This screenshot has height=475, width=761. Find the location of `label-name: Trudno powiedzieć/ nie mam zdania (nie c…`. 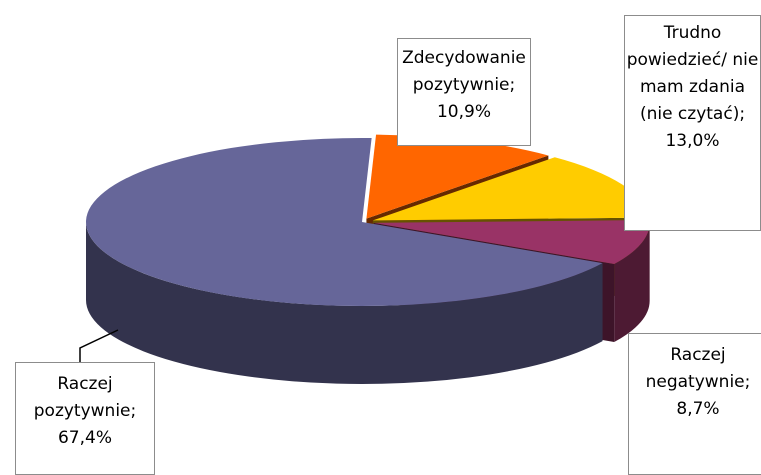

label-name: Trudno powiedzieć/ nie mam zdania (nie c… is located at coordinates (692, 73).